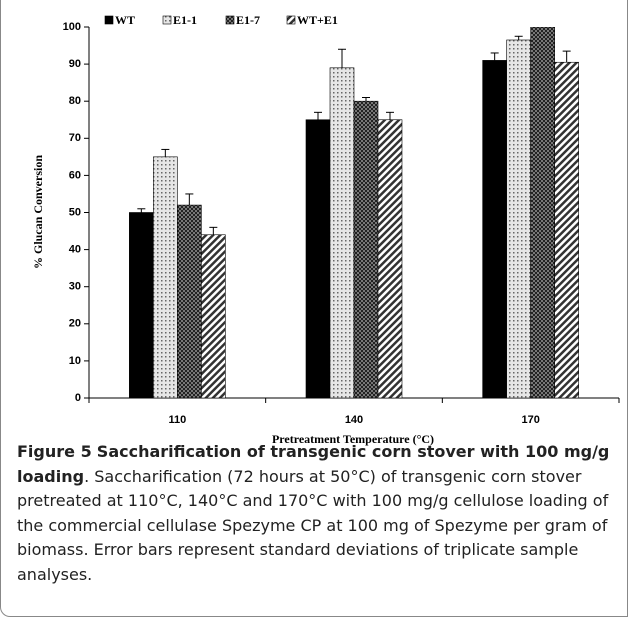  Describe the element at coordinates (317, 20) in the screenshot. I see `legend-label: WT+E1` at that location.